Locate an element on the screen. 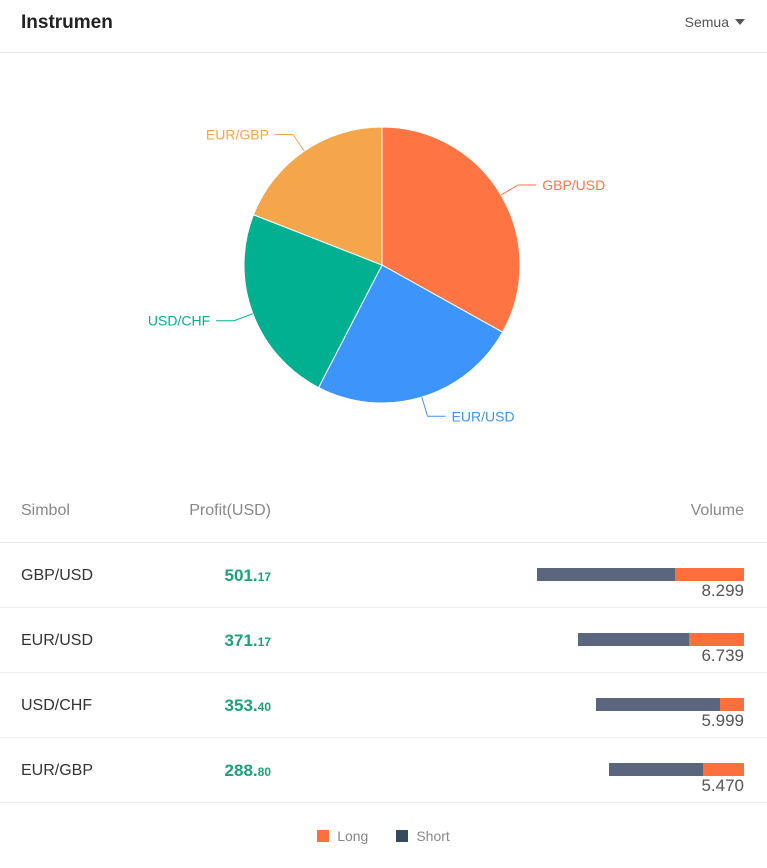 The image size is (767, 868). legend-long: Long is located at coordinates (342, 836).